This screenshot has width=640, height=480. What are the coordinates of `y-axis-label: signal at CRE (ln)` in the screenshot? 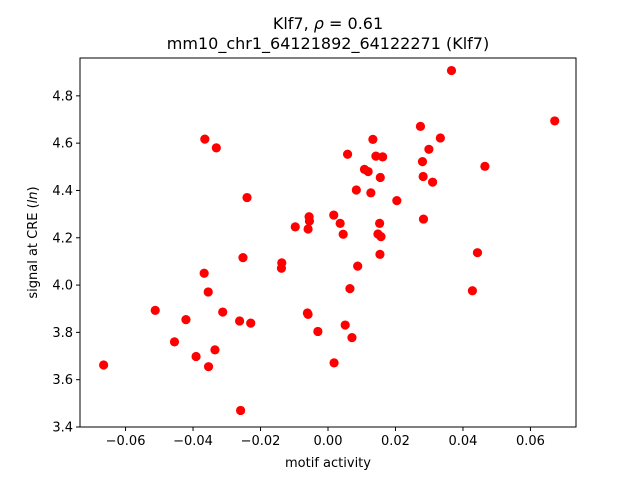 It's located at (33, 242).